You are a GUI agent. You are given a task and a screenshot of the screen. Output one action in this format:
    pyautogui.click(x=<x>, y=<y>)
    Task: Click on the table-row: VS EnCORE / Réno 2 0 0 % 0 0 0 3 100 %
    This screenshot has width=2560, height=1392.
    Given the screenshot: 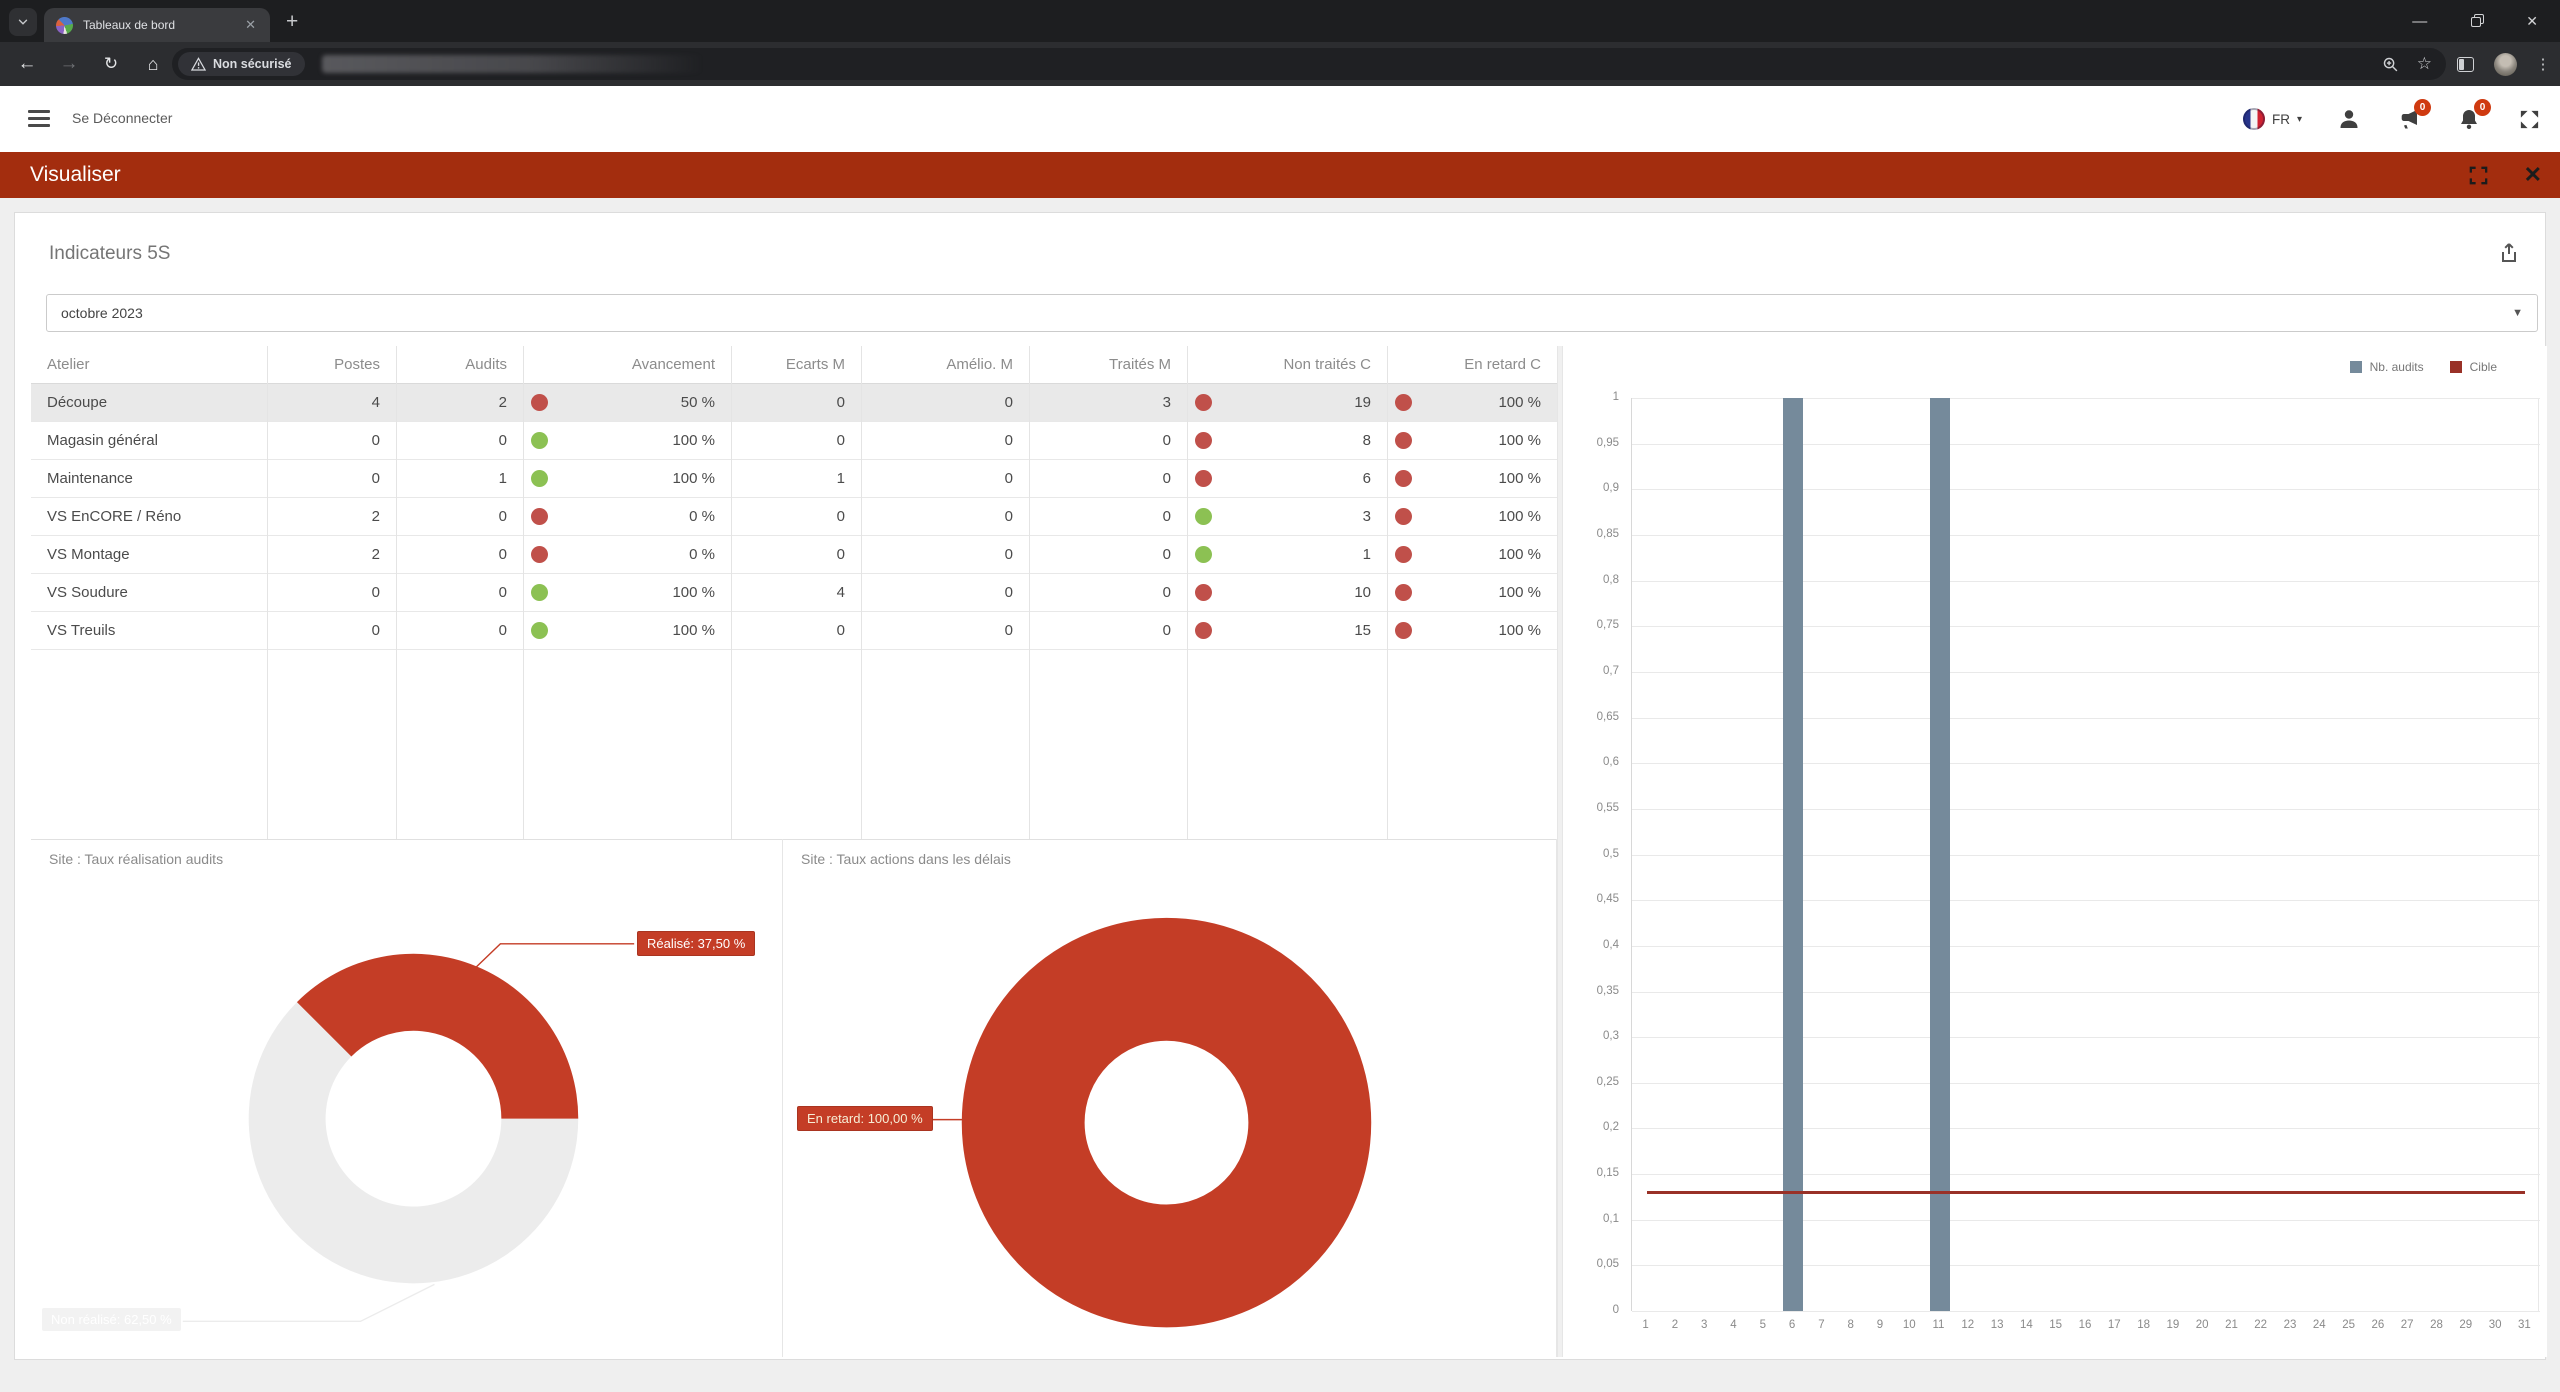 What is the action you would take?
    pyautogui.click(x=794, y=517)
    